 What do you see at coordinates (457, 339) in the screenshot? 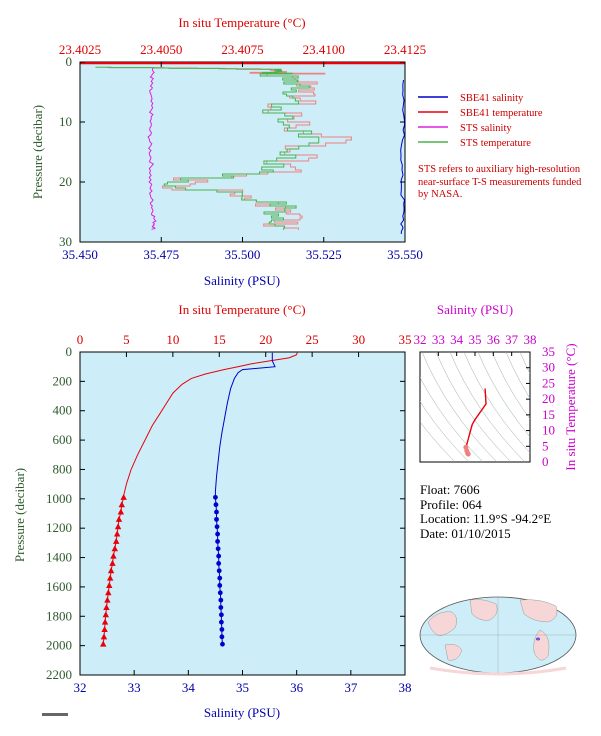
I see `ts-top-tick-label: 34` at bounding box center [457, 339].